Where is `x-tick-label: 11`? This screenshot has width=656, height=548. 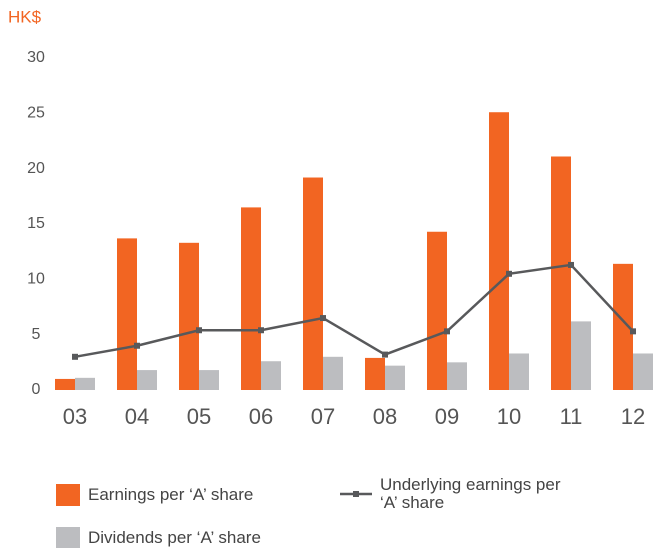 x-tick-label: 11 is located at coordinates (571, 416).